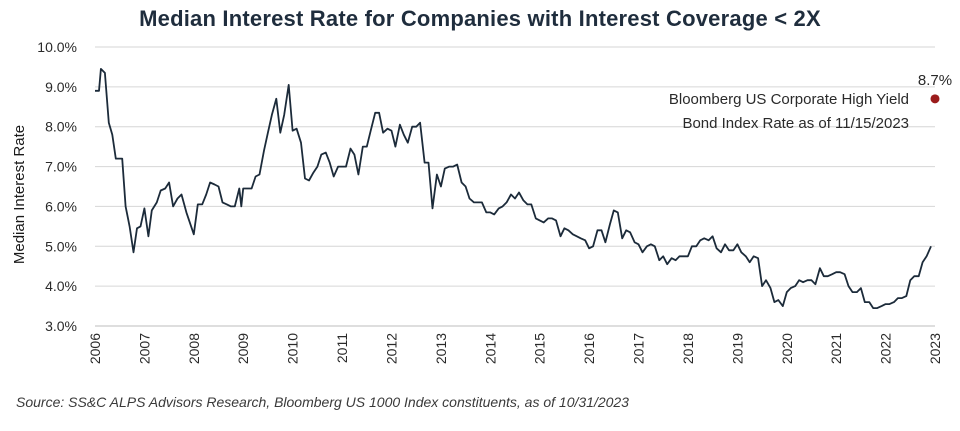  Describe the element at coordinates (789, 99) in the screenshot. I see `marker-annotation-line: Bloomberg US Corporate High Yield` at that location.